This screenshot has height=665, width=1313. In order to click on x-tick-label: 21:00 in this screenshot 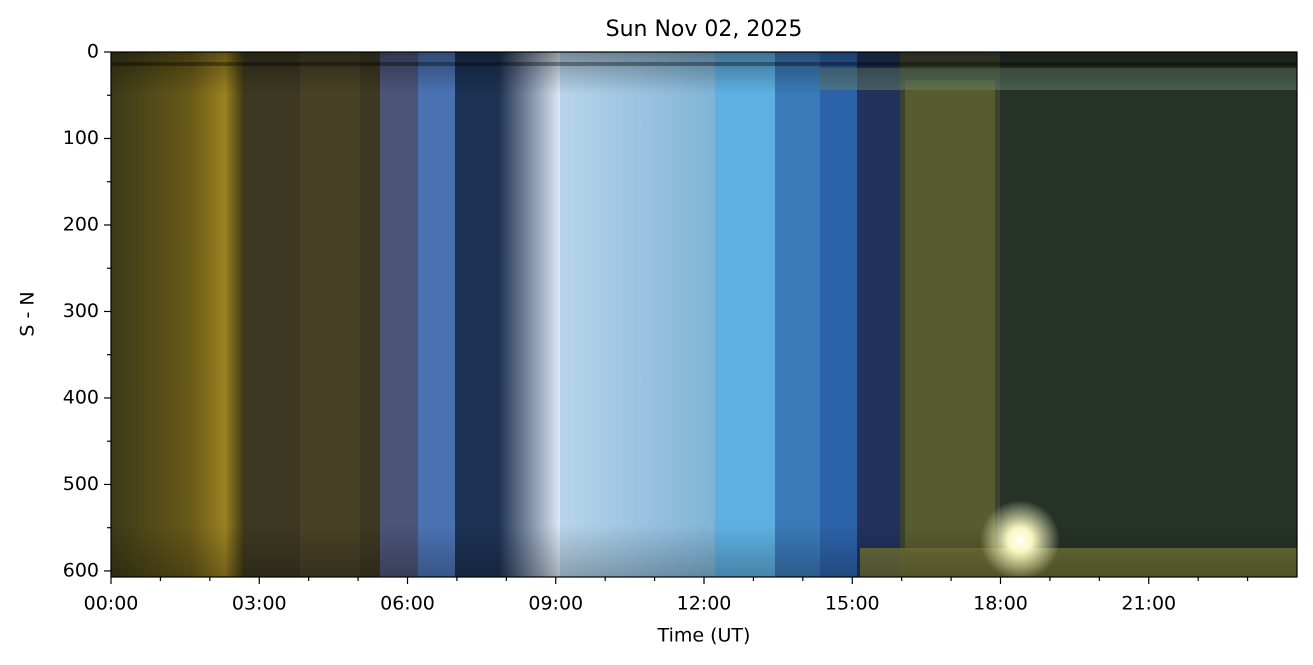, I will do `click(1148, 604)`.